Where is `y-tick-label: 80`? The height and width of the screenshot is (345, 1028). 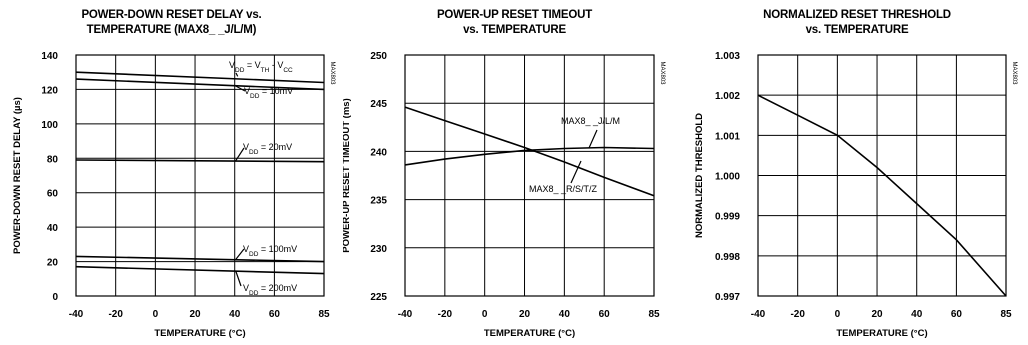 y-tick-label: 80 is located at coordinates (53, 159).